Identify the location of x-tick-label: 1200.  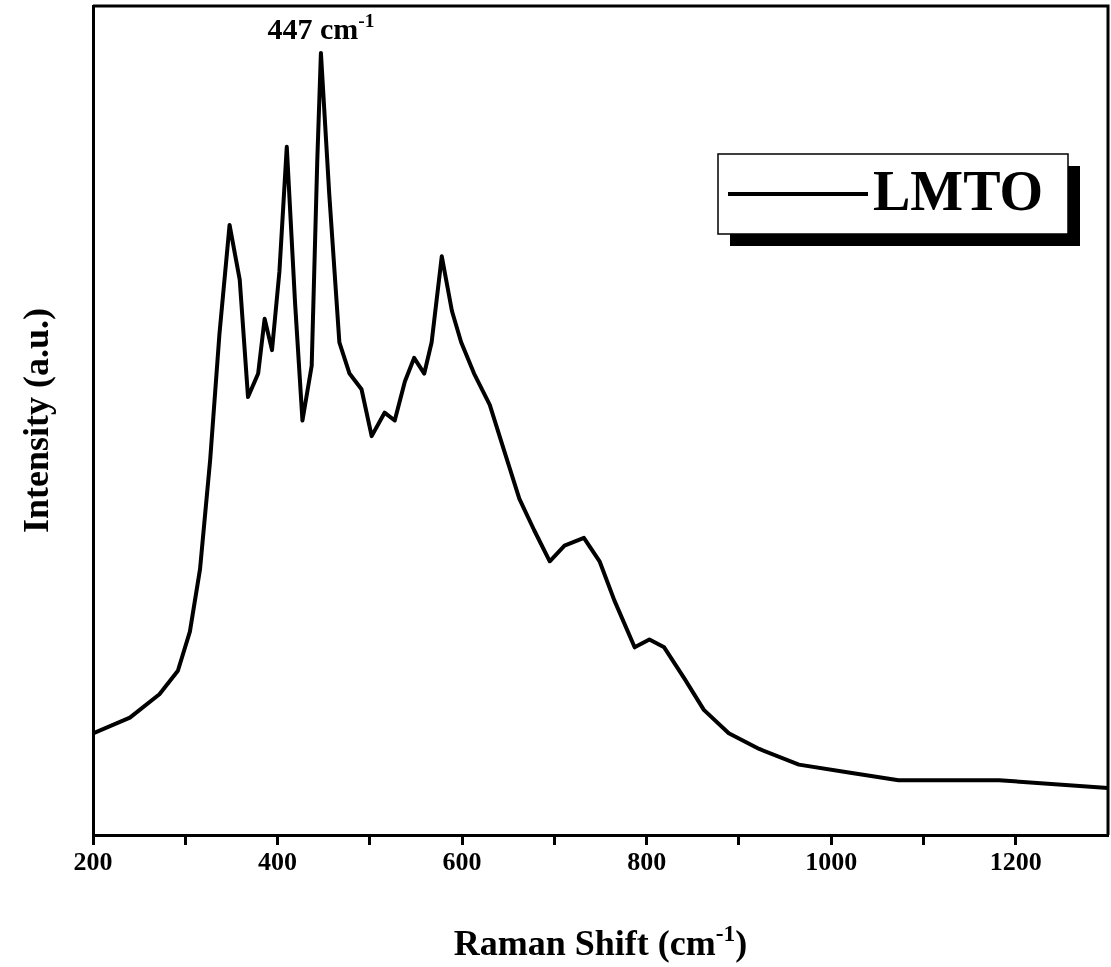
(1015, 862).